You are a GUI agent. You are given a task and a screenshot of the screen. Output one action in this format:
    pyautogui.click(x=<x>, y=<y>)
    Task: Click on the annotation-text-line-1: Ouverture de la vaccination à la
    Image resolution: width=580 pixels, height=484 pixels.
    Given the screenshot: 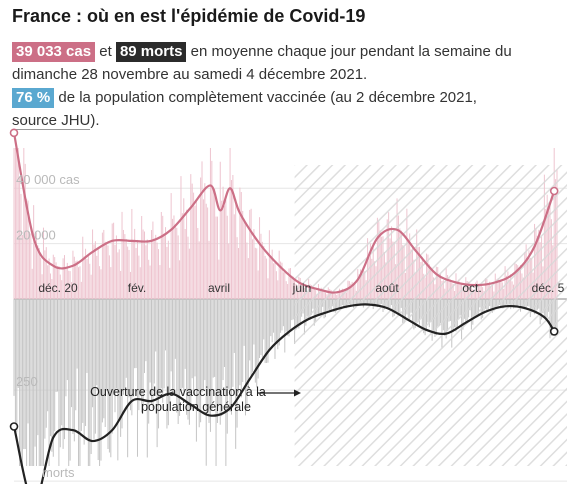 What is the action you would take?
    pyautogui.click(x=178, y=392)
    